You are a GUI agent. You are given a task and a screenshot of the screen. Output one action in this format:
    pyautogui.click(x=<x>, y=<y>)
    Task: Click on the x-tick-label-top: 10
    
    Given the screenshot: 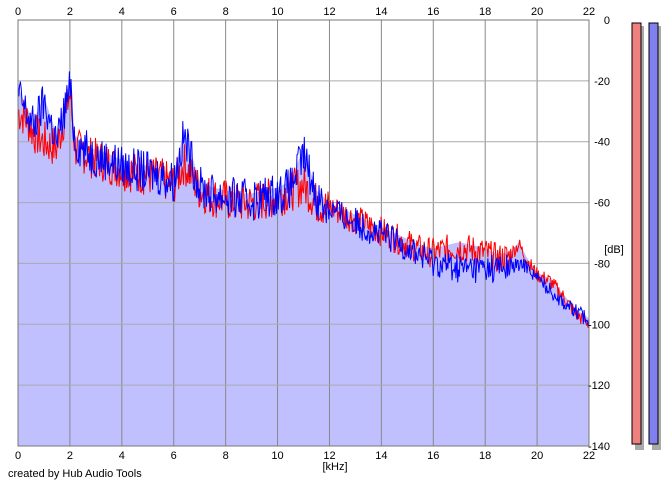 What is the action you would take?
    pyautogui.click(x=277, y=12)
    